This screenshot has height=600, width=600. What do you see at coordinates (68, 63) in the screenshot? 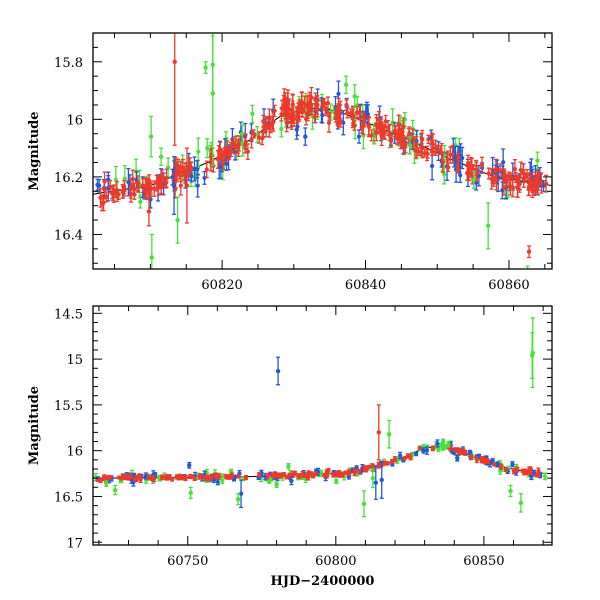
I see `y-tick-label: 15.8` at bounding box center [68, 63].